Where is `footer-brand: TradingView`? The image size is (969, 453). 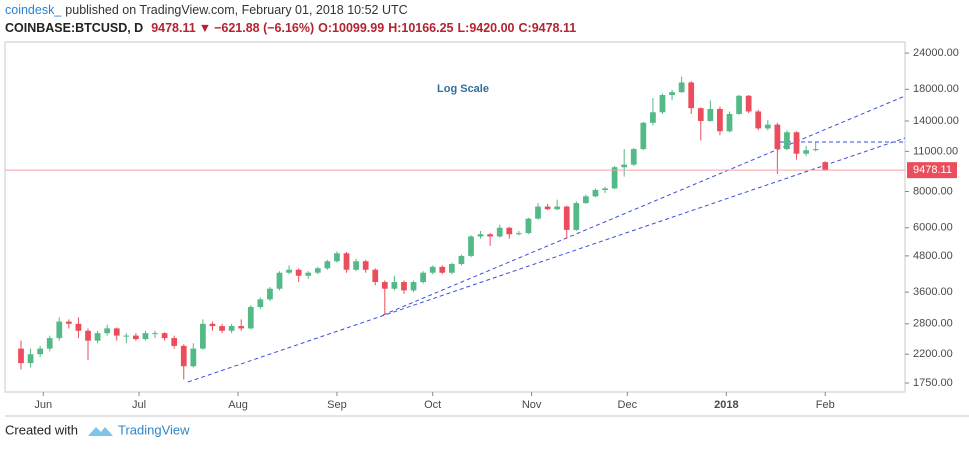
footer-brand: TradingView is located at coordinates (154, 429).